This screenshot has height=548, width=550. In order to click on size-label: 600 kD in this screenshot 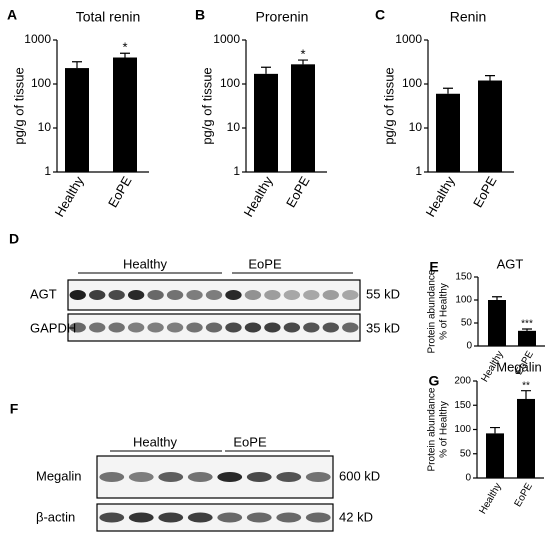, I will do `click(359, 475)`.